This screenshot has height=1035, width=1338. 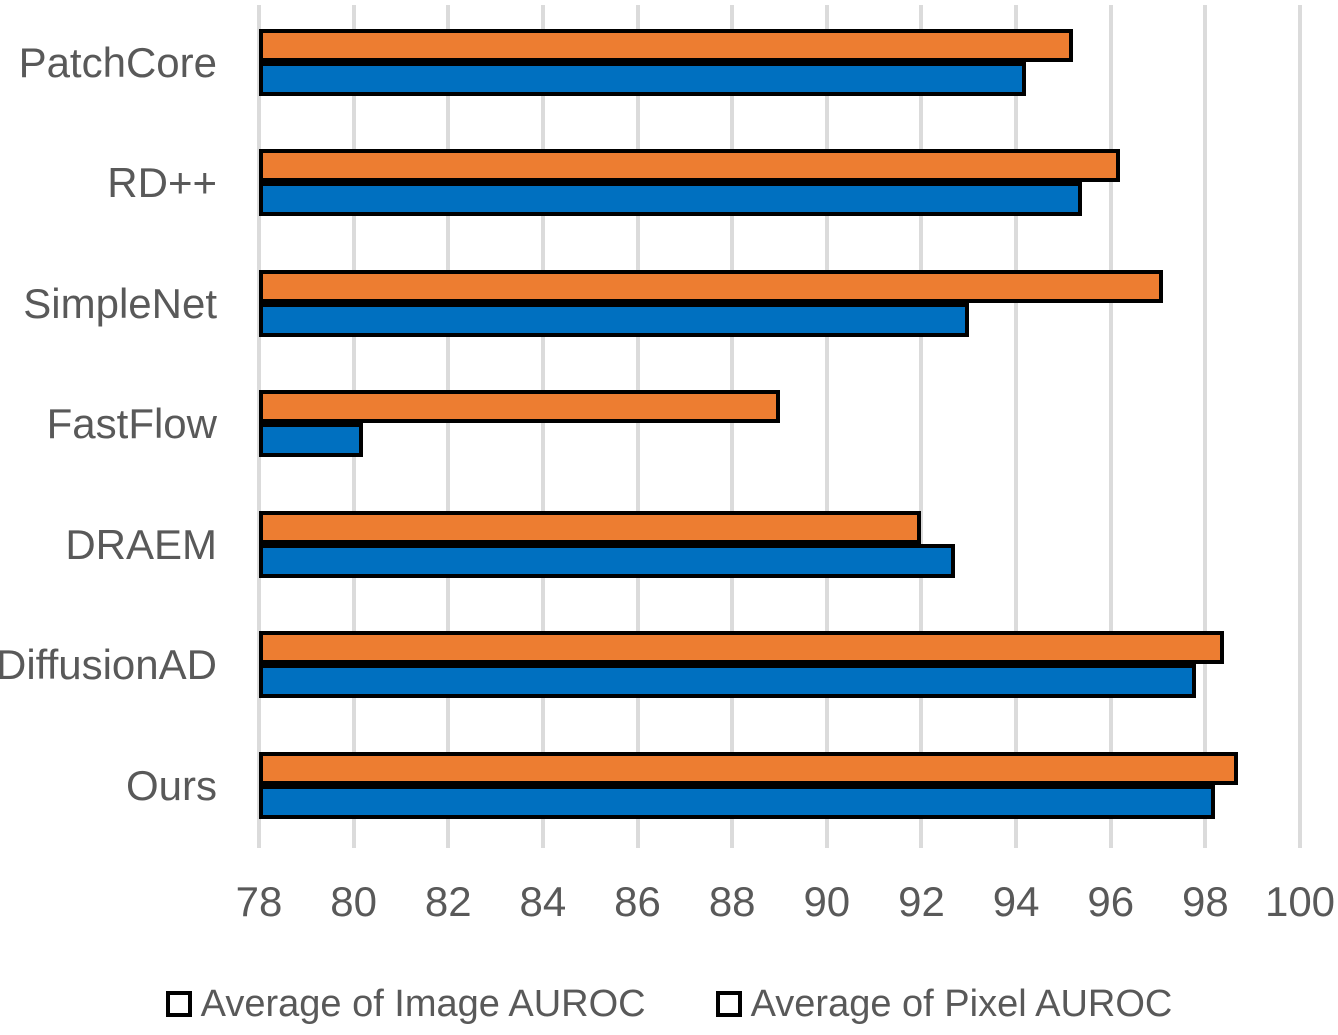 I want to click on legend-label-image-auroc: Average of Image AUROC, so click(x=423, y=1003).